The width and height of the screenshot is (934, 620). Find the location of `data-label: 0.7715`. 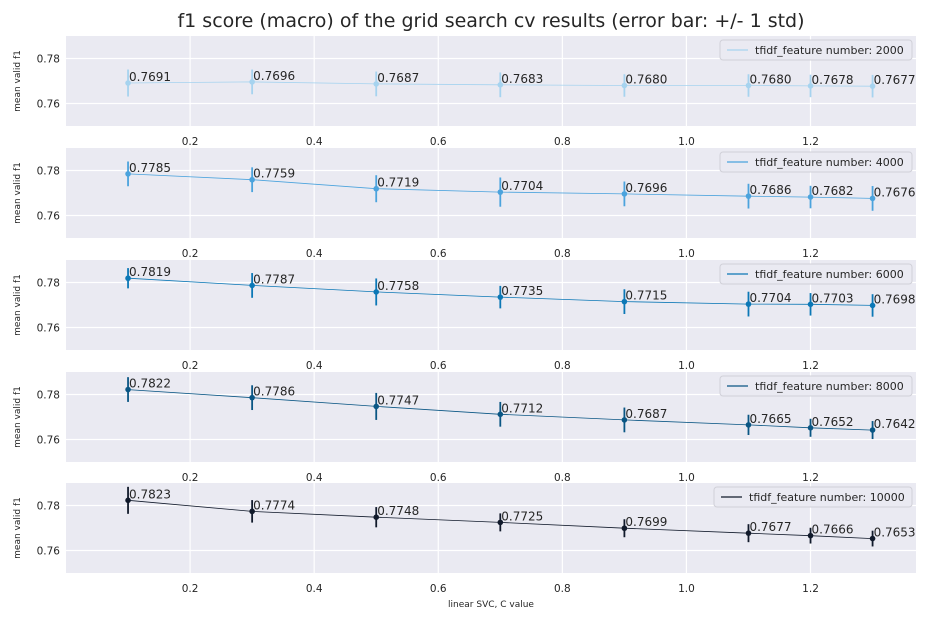

data-label: 0.7715 is located at coordinates (646, 296).